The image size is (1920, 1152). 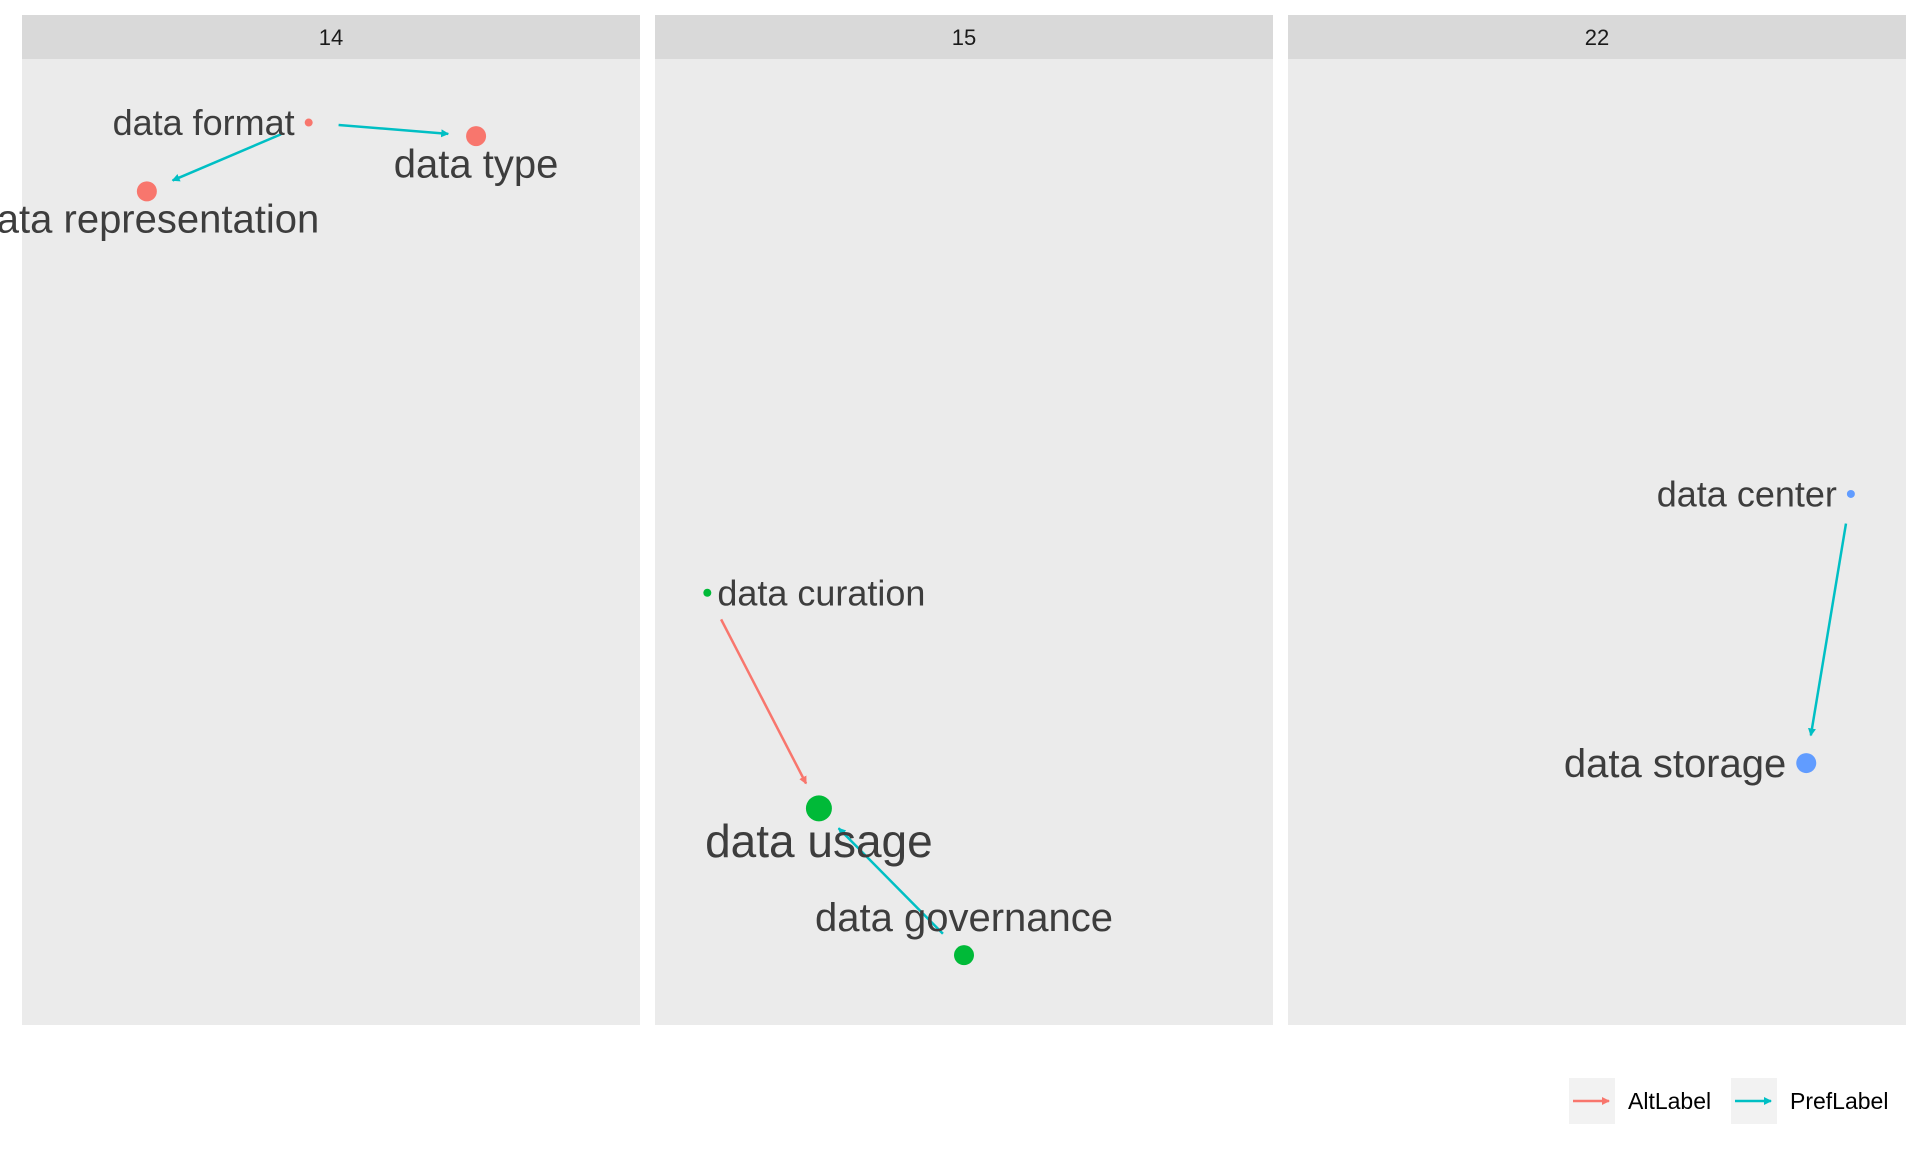 I want to click on node-label-data-curation: data curation, so click(x=821, y=592).